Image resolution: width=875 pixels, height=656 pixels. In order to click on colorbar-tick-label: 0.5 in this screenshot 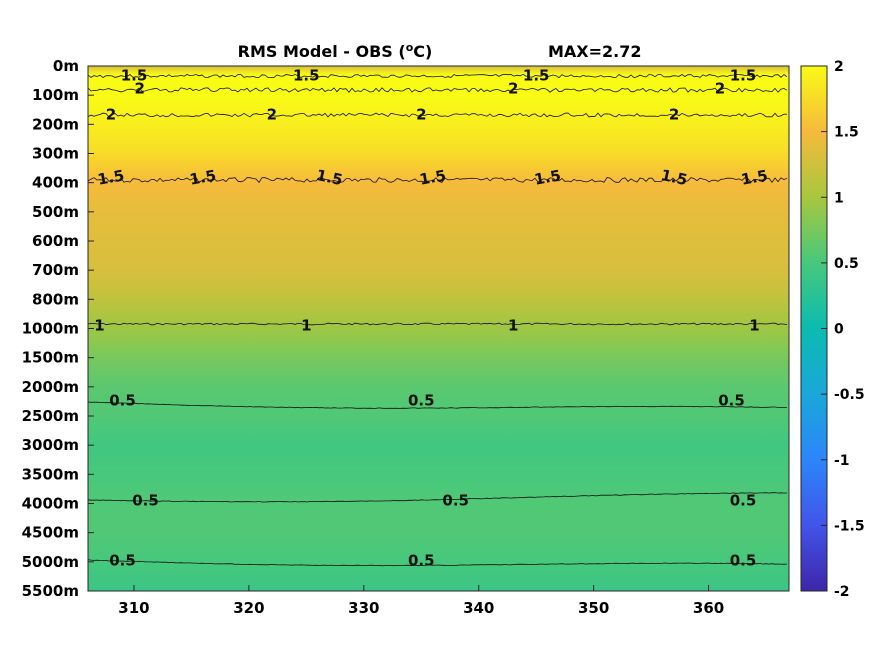, I will do `click(846, 264)`.